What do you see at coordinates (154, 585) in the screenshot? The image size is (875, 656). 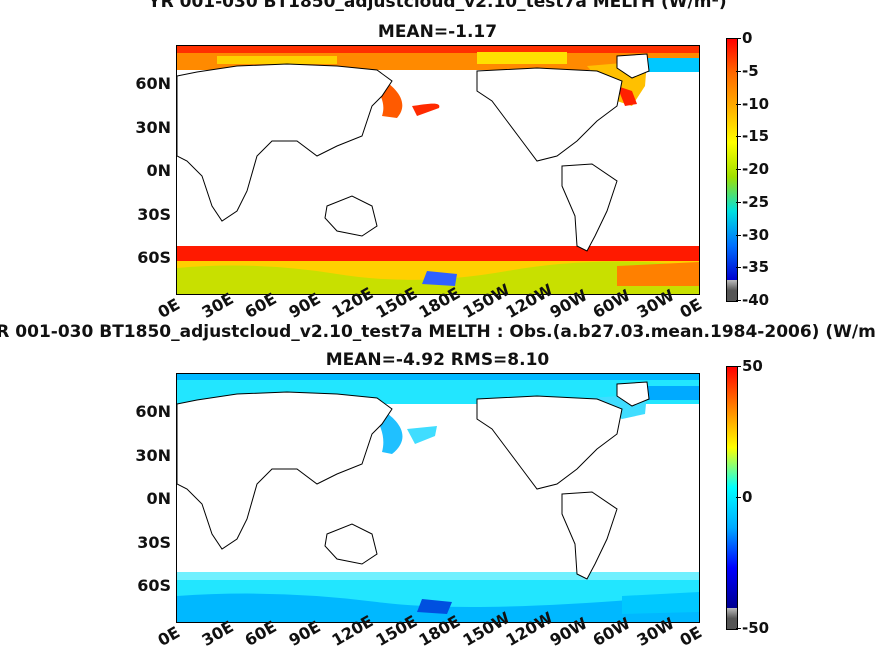 I see `panel2-lat-label: 60S` at bounding box center [154, 585].